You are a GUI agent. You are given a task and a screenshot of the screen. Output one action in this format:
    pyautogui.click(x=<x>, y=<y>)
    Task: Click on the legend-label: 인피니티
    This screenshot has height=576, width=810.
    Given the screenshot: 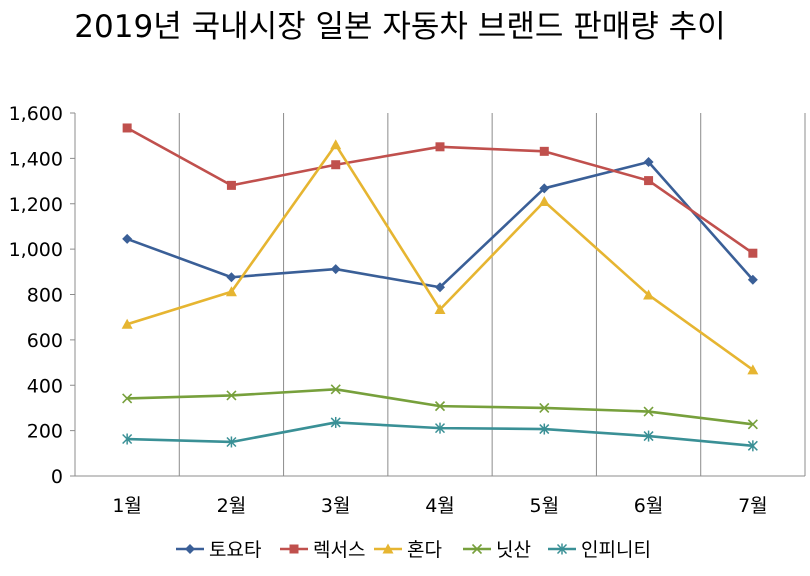 What is the action you would take?
    pyautogui.click(x=616, y=550)
    